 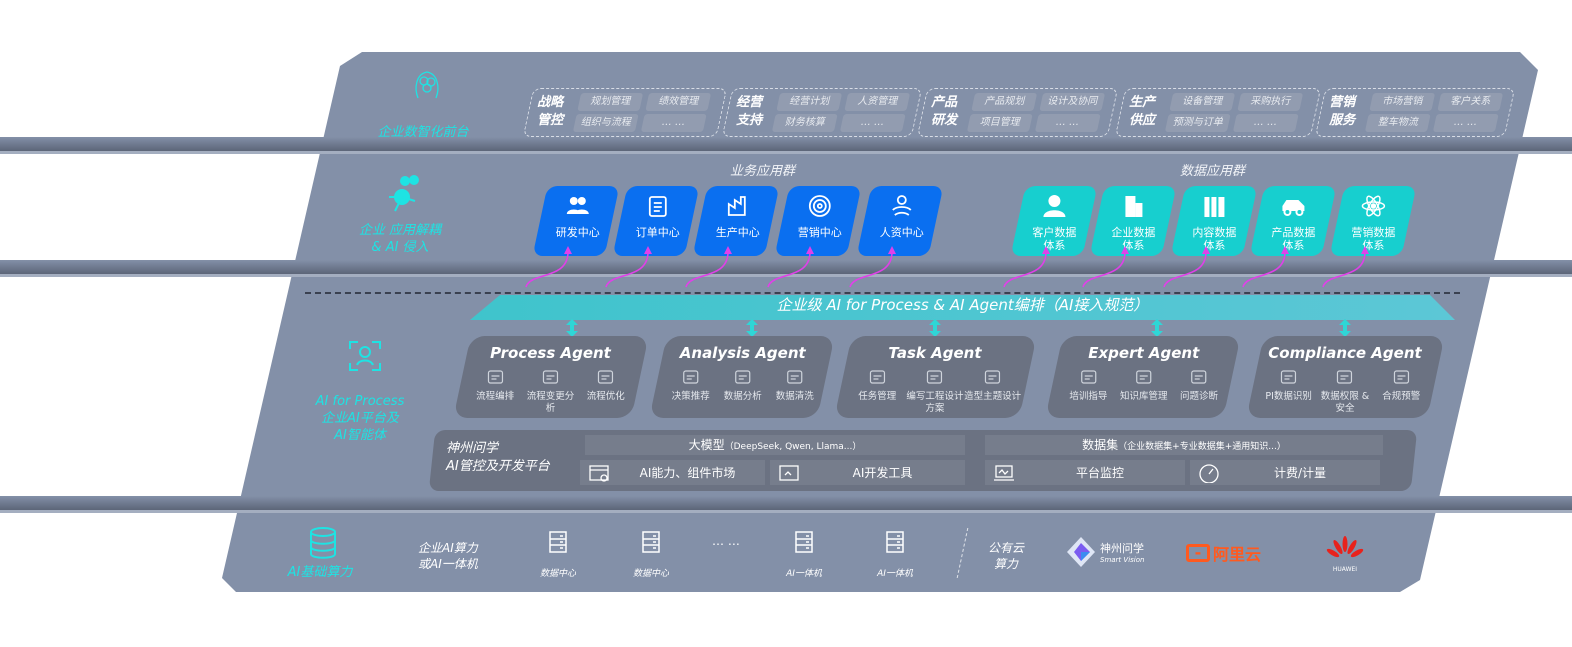 I want to click on public-compute-label: 公有云 算力, so click(x=1006, y=556).